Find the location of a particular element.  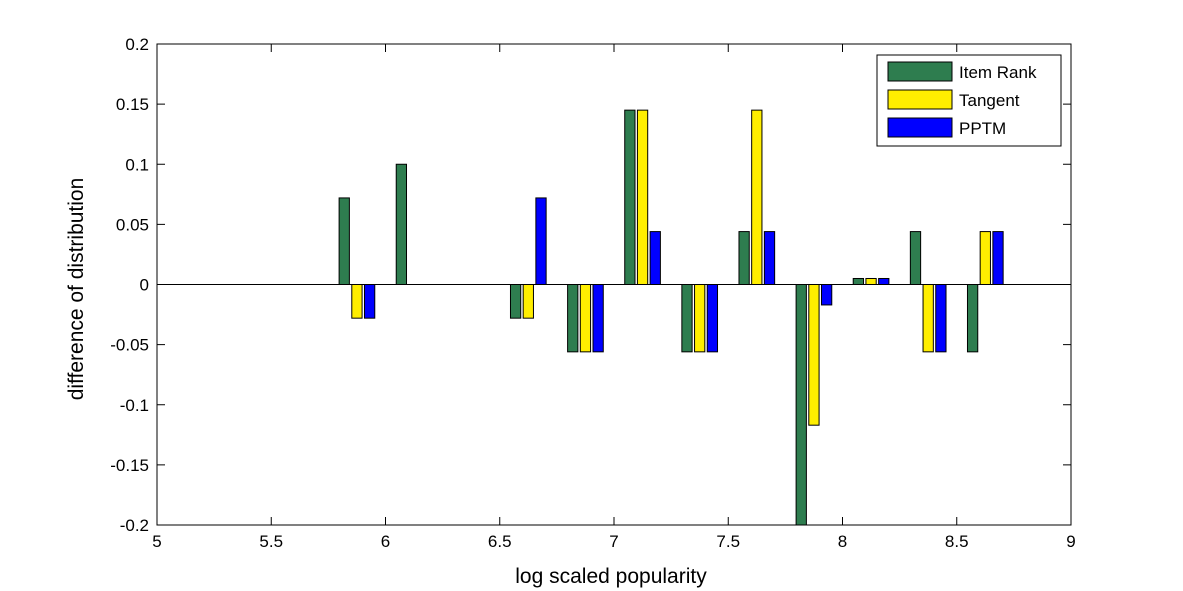

legend-label: Tangent is located at coordinates (989, 100).